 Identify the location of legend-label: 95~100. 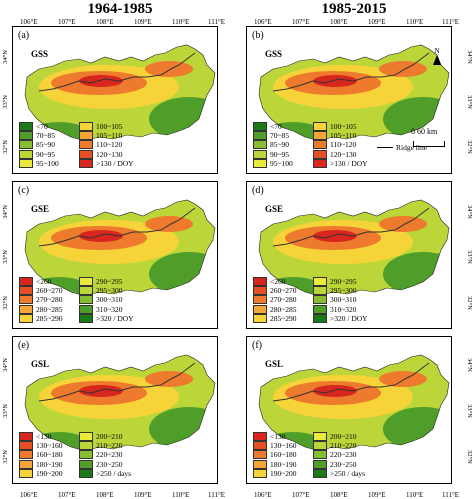
(47, 163).